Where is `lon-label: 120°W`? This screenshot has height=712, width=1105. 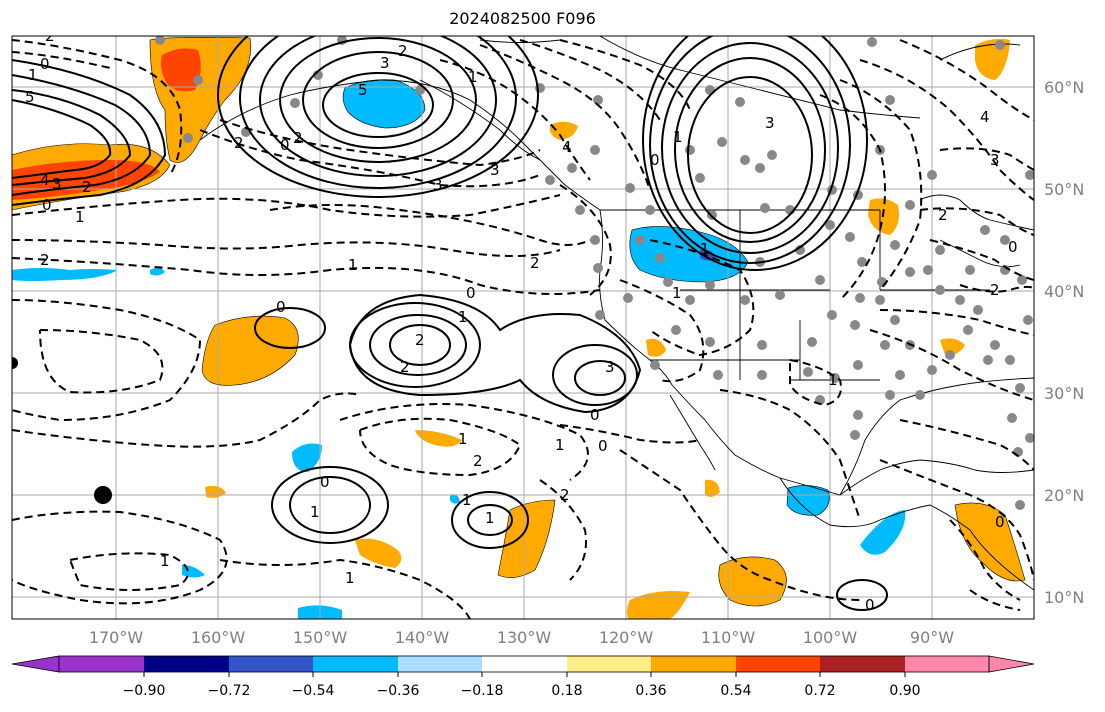
lon-label: 120°W is located at coordinates (626, 637).